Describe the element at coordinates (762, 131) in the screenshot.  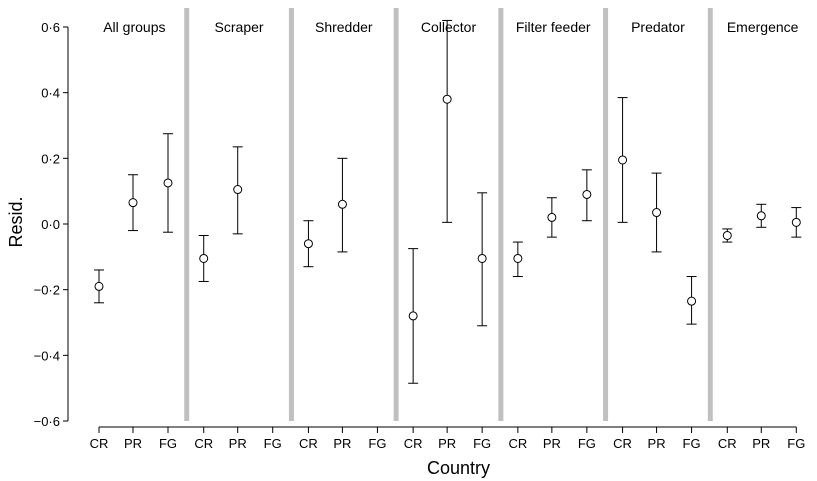
I see `panel-emergence: Emergence` at that location.